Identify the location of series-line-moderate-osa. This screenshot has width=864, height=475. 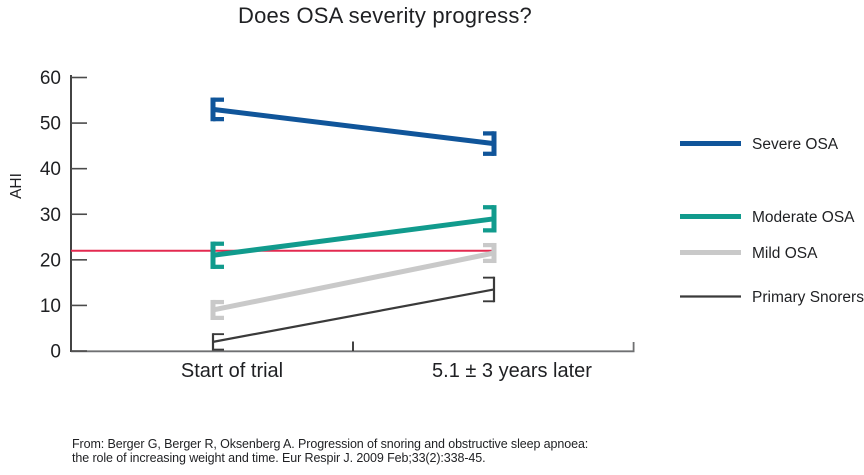
(353, 237).